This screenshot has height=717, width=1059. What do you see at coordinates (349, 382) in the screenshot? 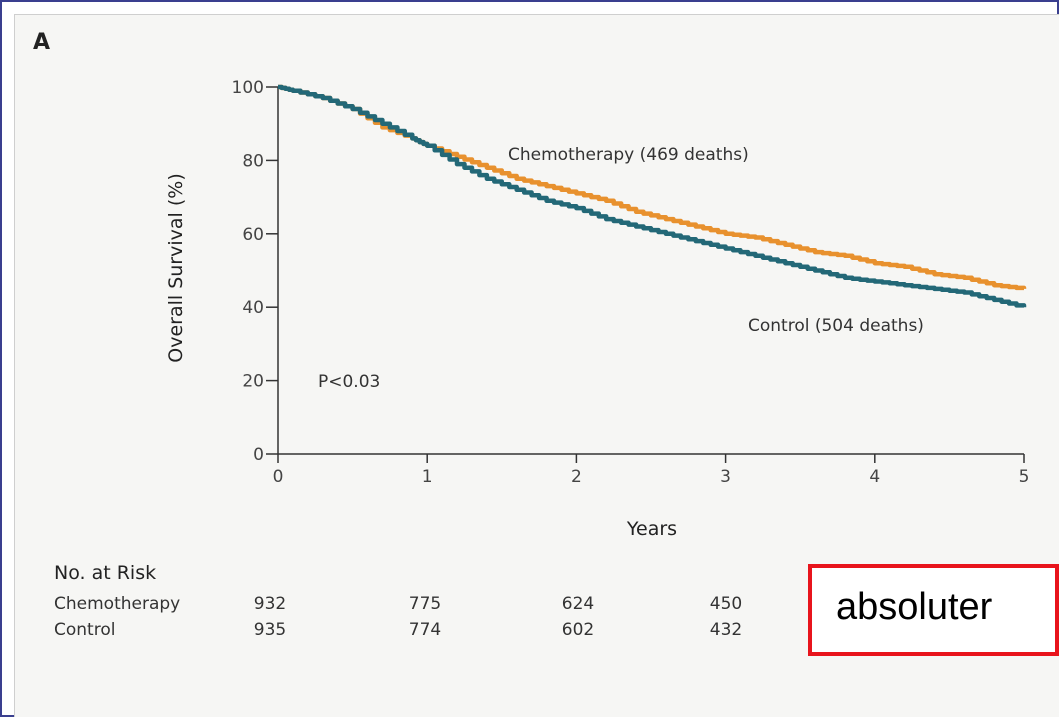
I see `p-value-annotation: P<0.03` at bounding box center [349, 382].